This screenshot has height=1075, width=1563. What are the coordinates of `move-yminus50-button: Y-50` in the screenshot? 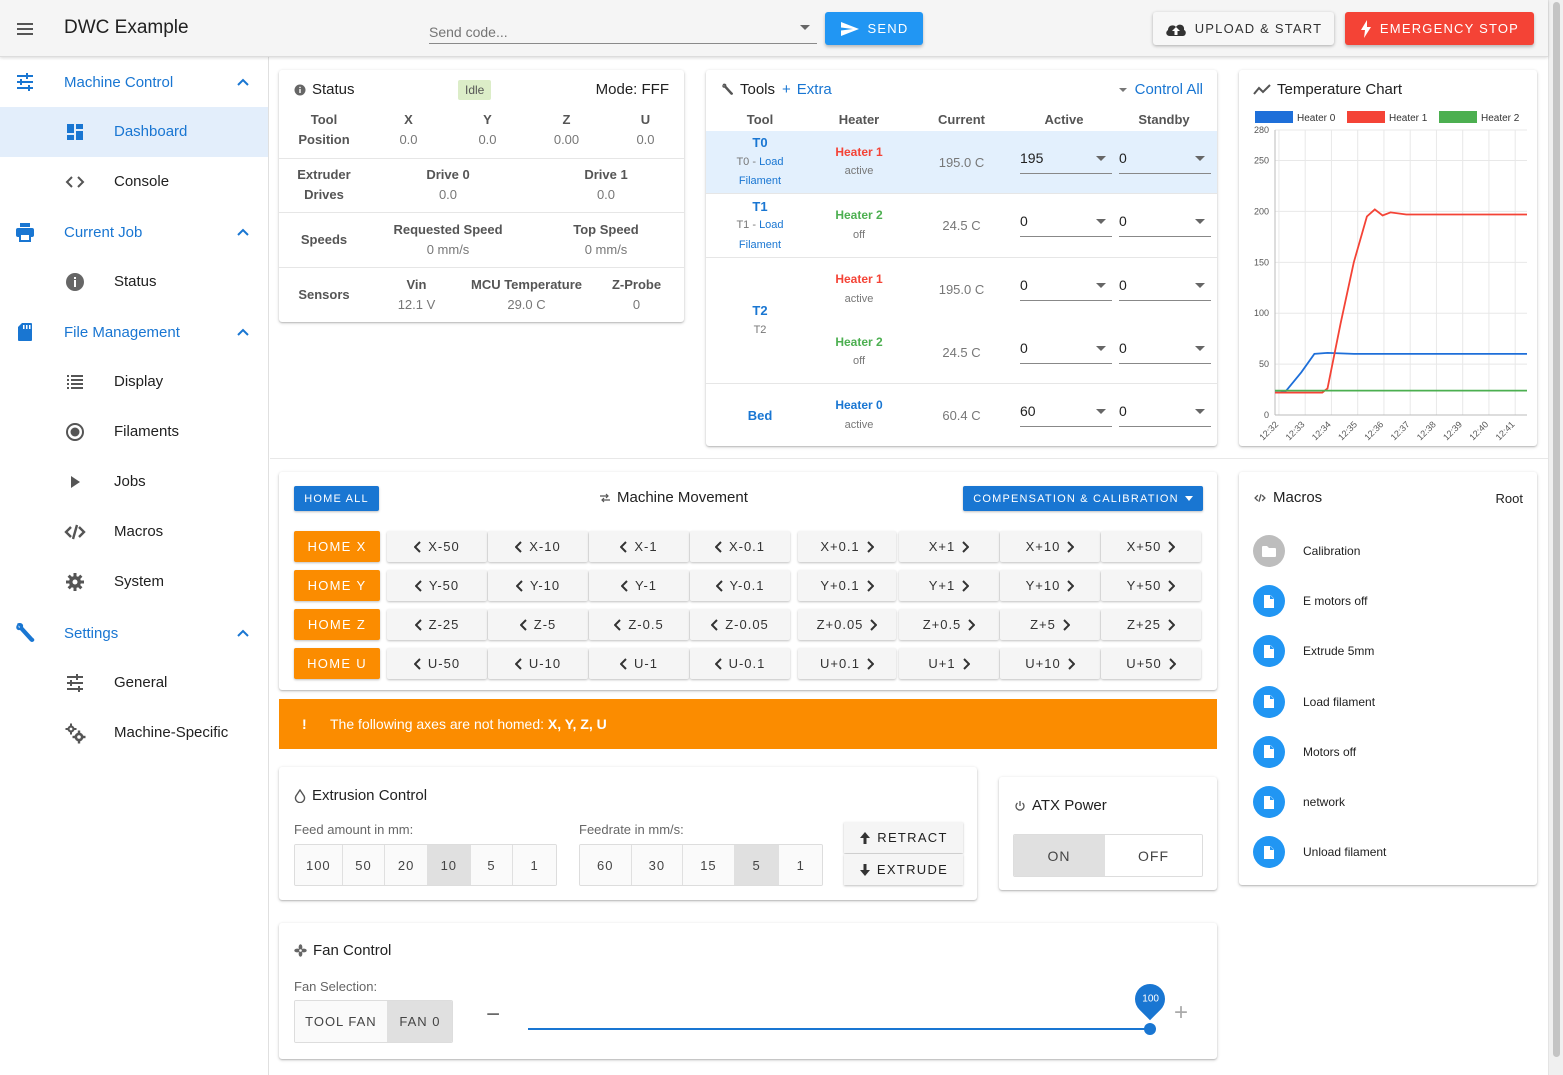 It's located at (437, 585).